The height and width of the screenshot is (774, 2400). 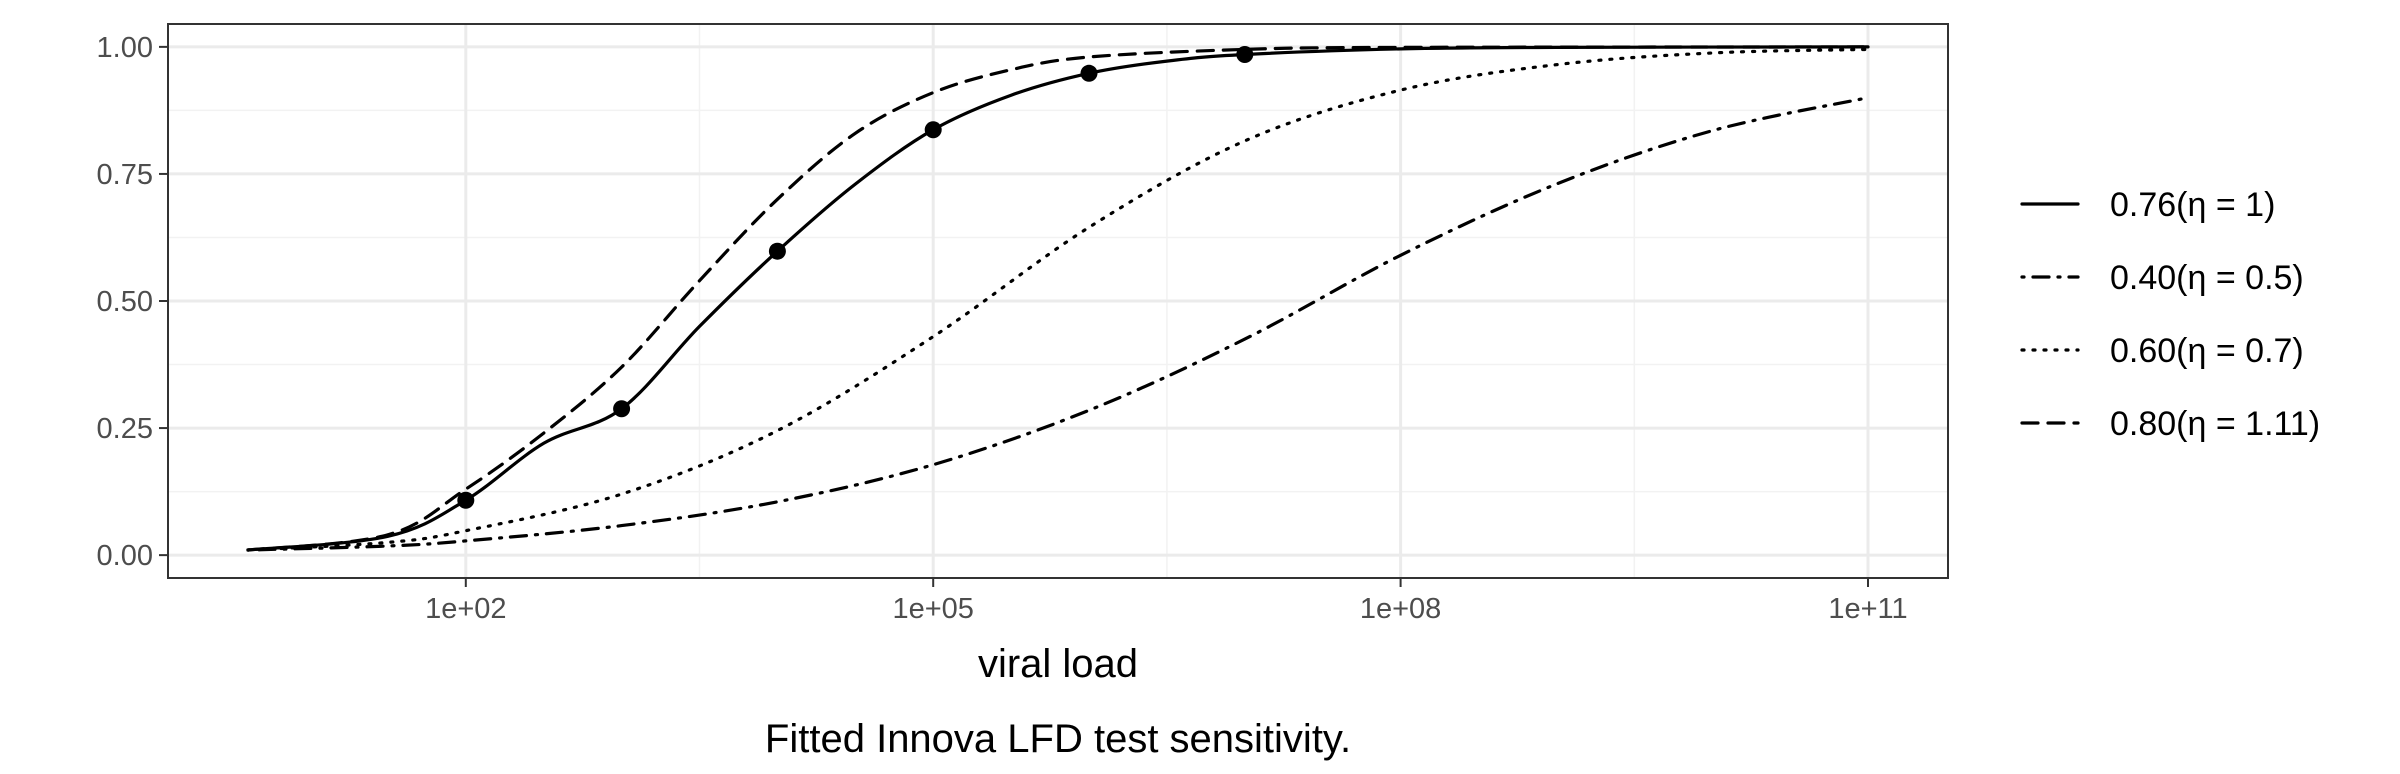 What do you see at coordinates (2215, 424) in the screenshot?
I see `legend-label: 0.80(η = 1.11)` at bounding box center [2215, 424].